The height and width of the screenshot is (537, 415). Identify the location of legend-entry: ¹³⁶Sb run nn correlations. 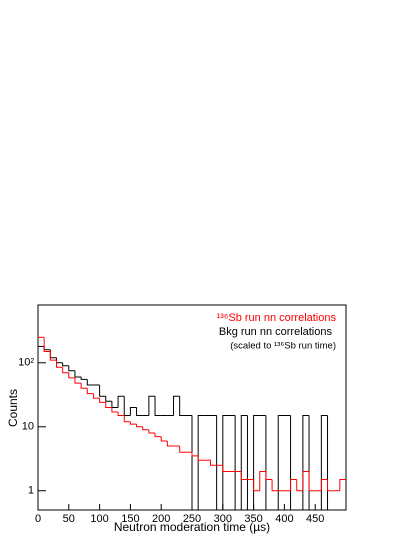
(277, 318).